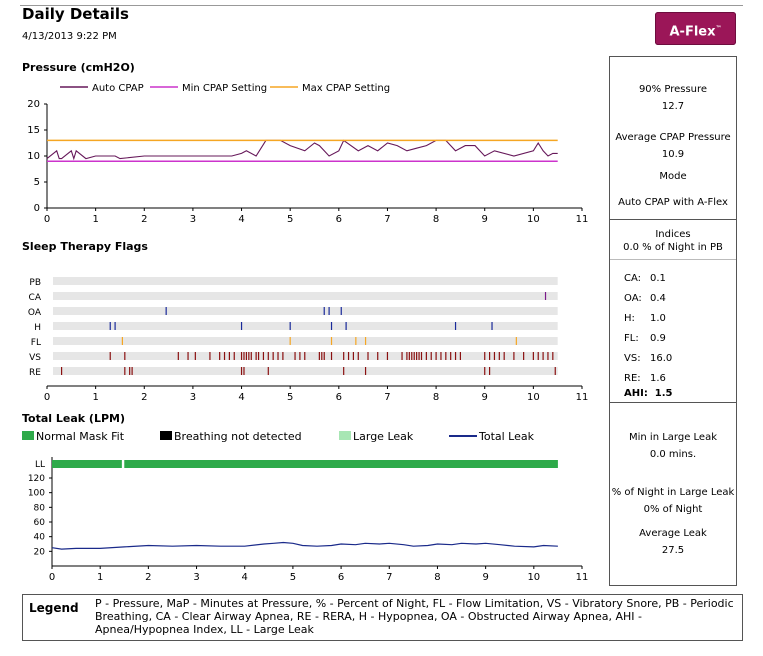  I want to click on leak-x-tick-label: 5, so click(293, 577).